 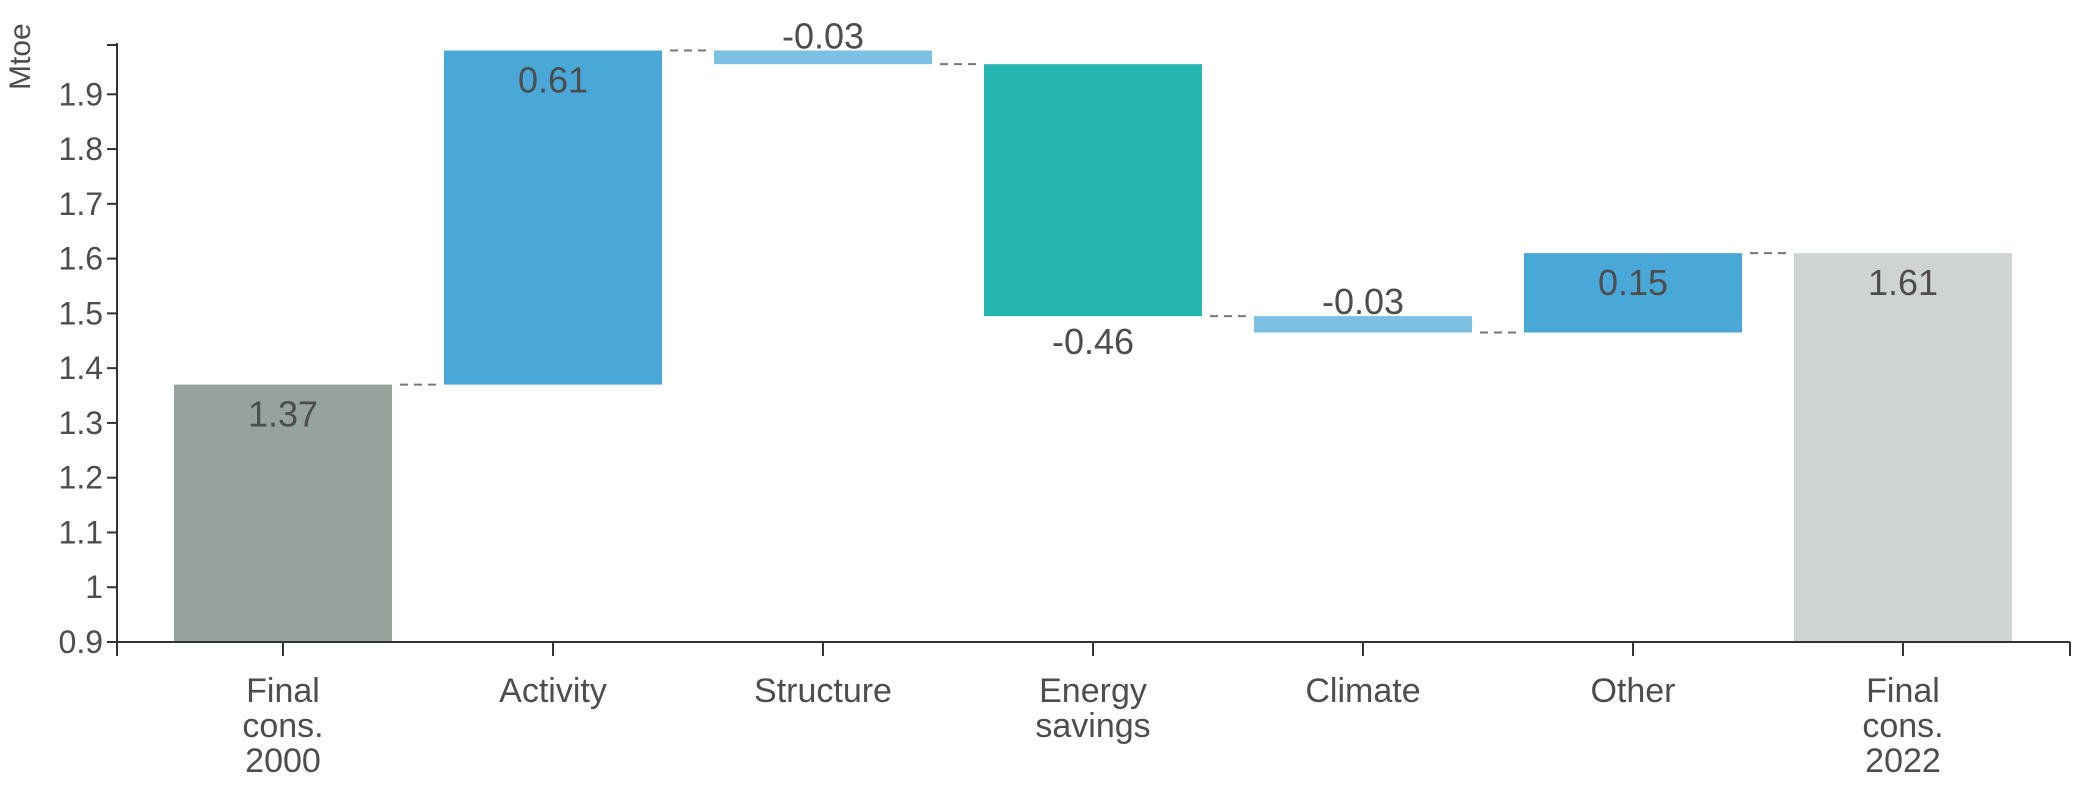 What do you see at coordinates (1633, 282) in the screenshot?
I see `data-label-other: 0.15` at bounding box center [1633, 282].